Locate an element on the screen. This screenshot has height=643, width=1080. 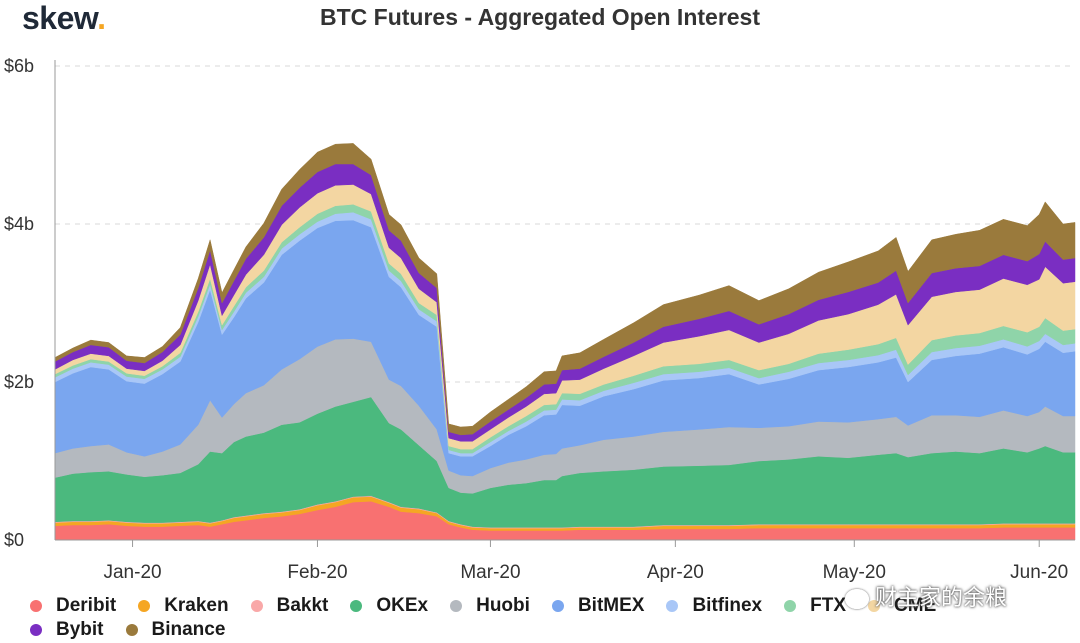
legend-label: Kraken is located at coordinates (196, 605).